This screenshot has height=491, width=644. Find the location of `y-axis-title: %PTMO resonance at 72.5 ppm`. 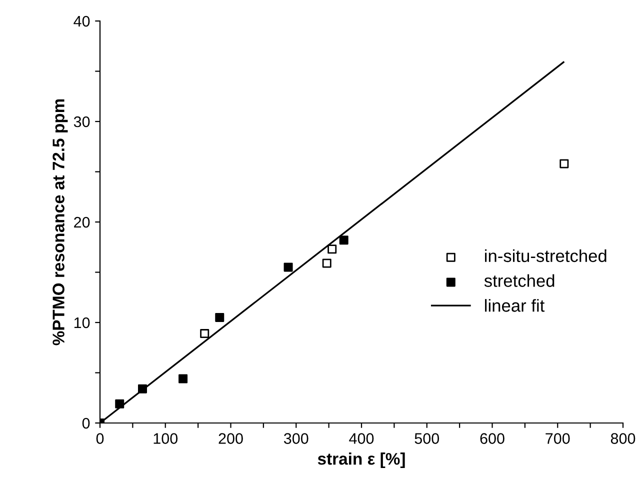

y-axis-title: %PTMO resonance at 72.5 ppm is located at coordinates (60, 222).